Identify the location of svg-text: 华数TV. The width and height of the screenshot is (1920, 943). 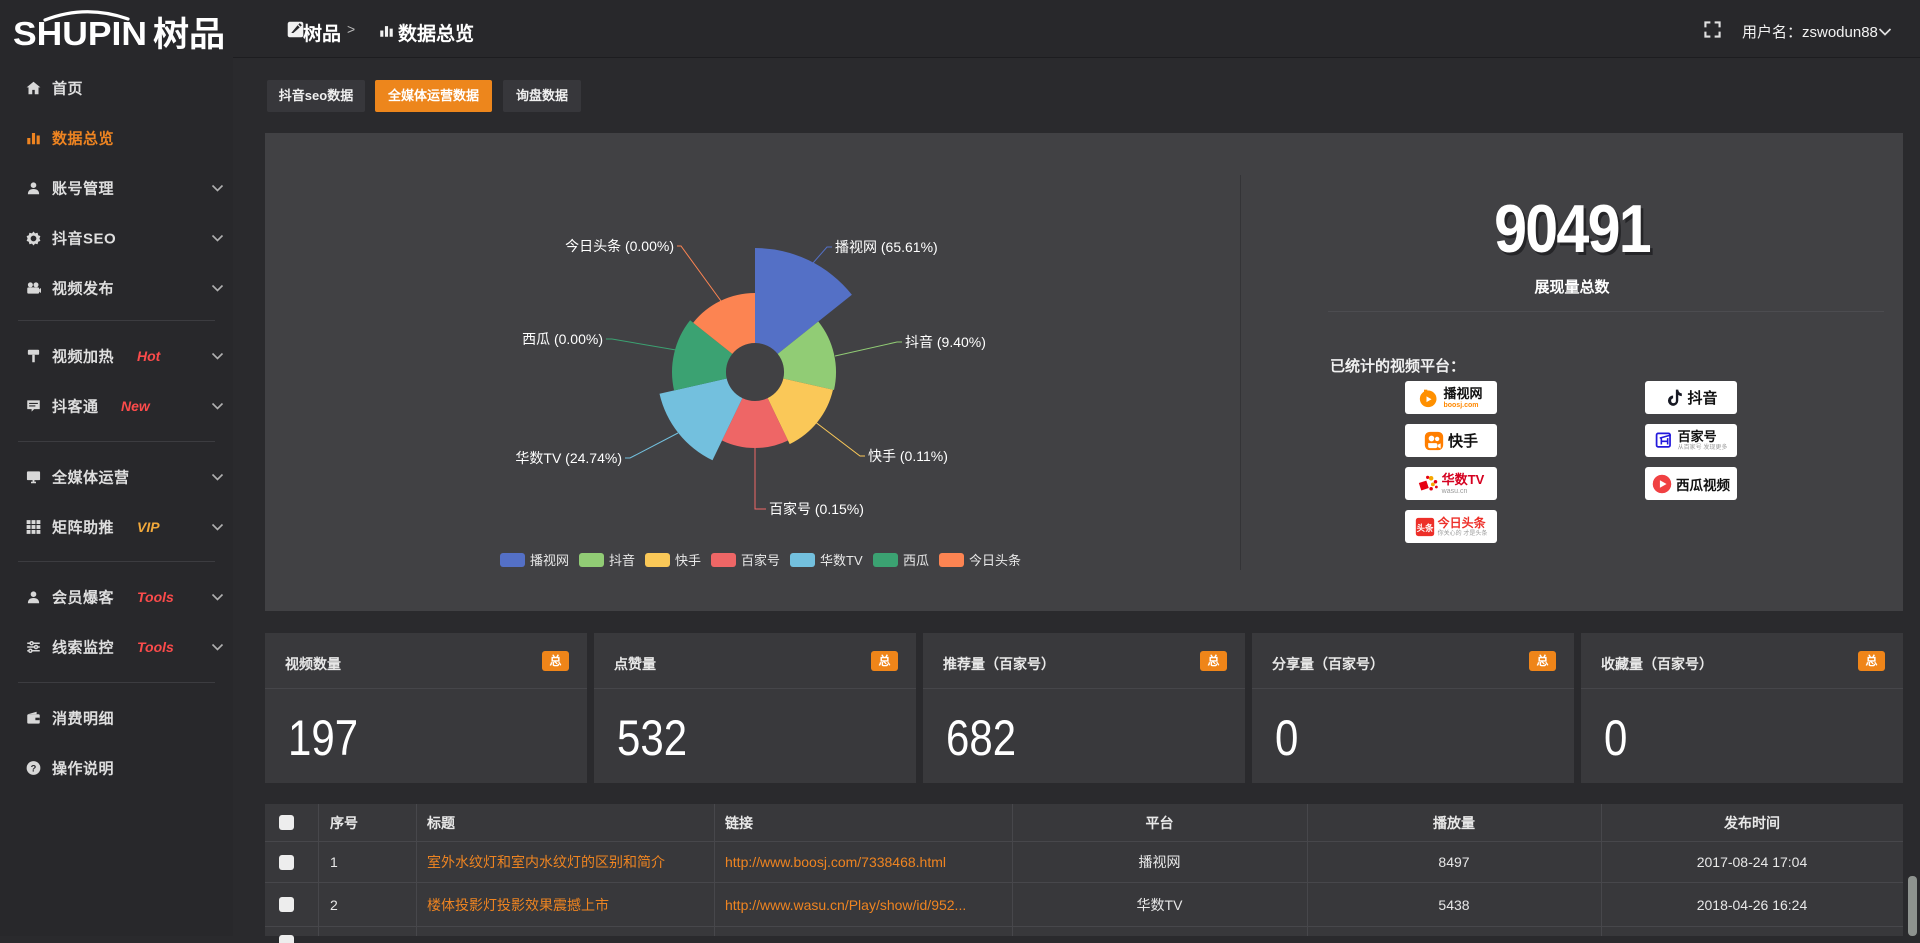
(841, 560).